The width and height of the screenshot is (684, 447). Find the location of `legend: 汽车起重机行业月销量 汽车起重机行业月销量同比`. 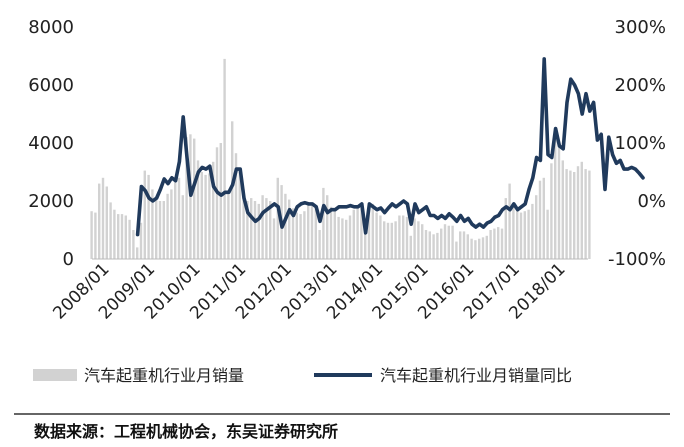

legend: 汽车起重机行业月销量 汽车起重机行业月销量同比 is located at coordinates (302, 375).